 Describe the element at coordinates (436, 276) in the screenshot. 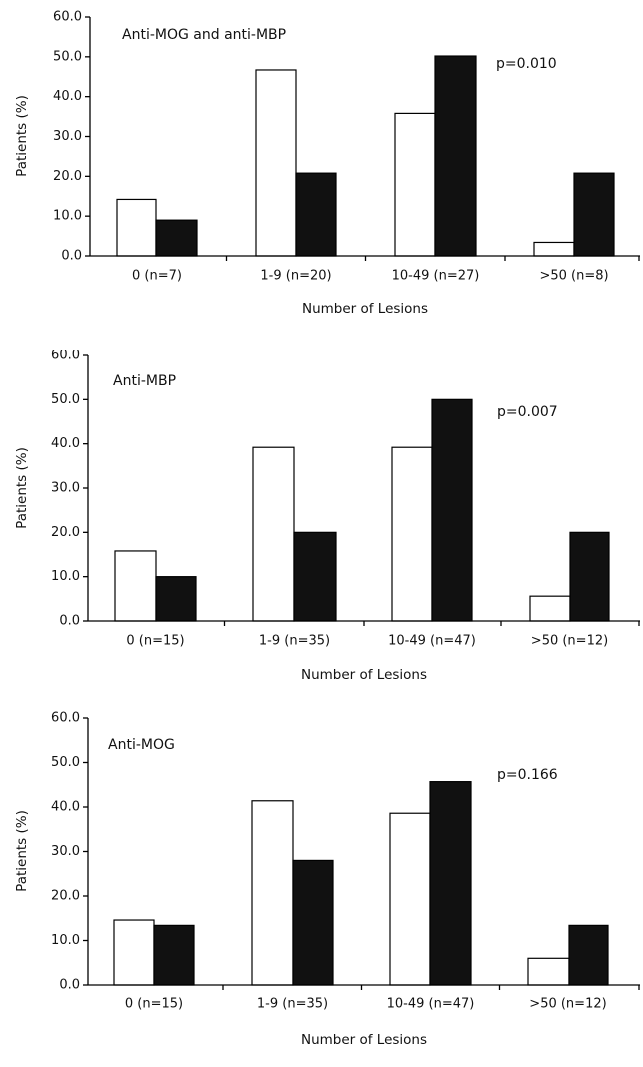

I see `x-tick-label: 10-49 (n=27)` at that location.